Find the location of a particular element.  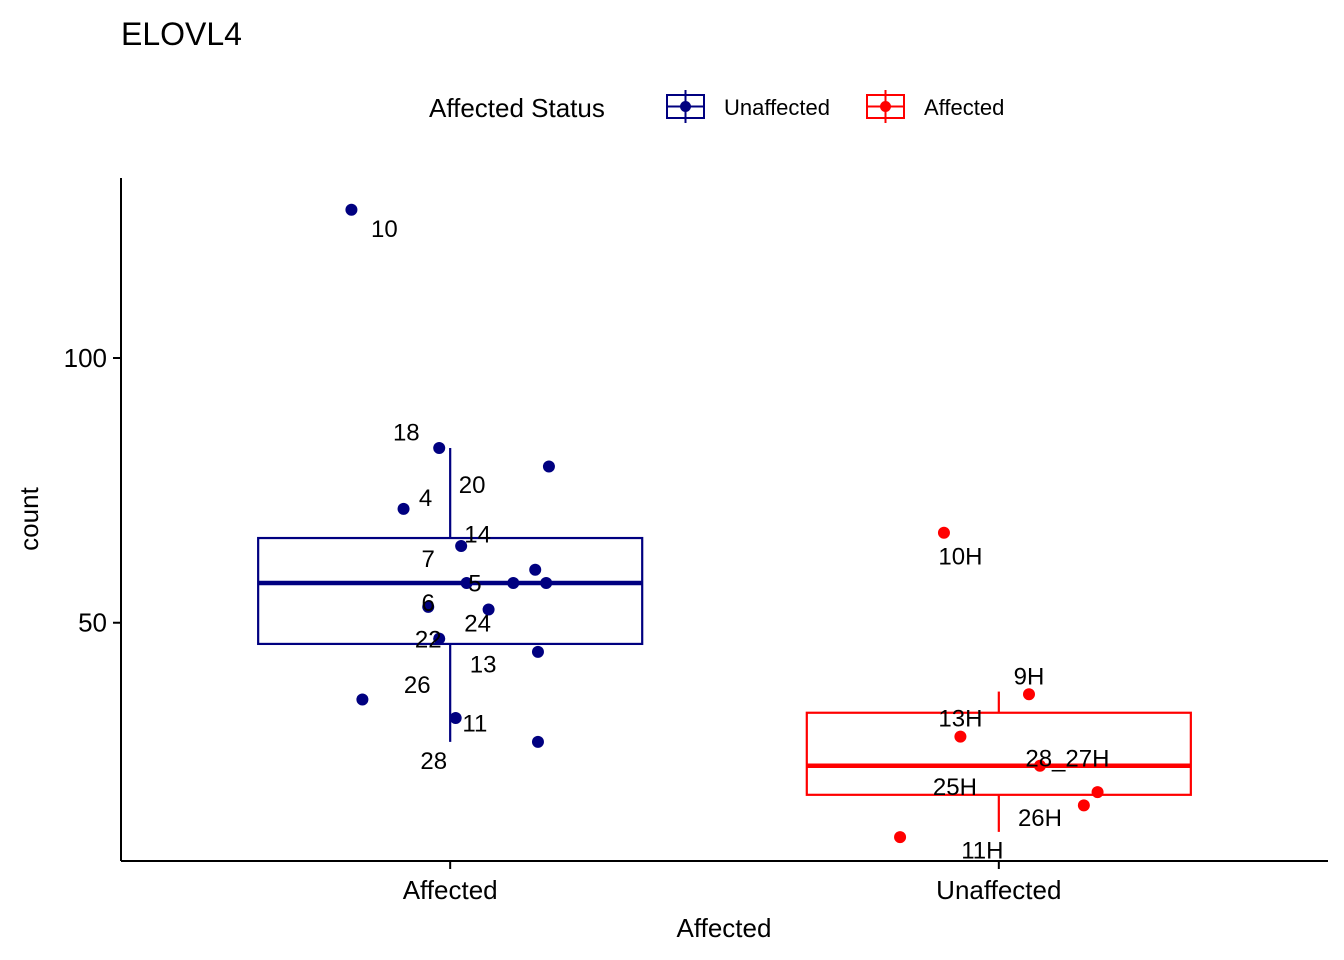

point-label: 24 is located at coordinates (477, 623).